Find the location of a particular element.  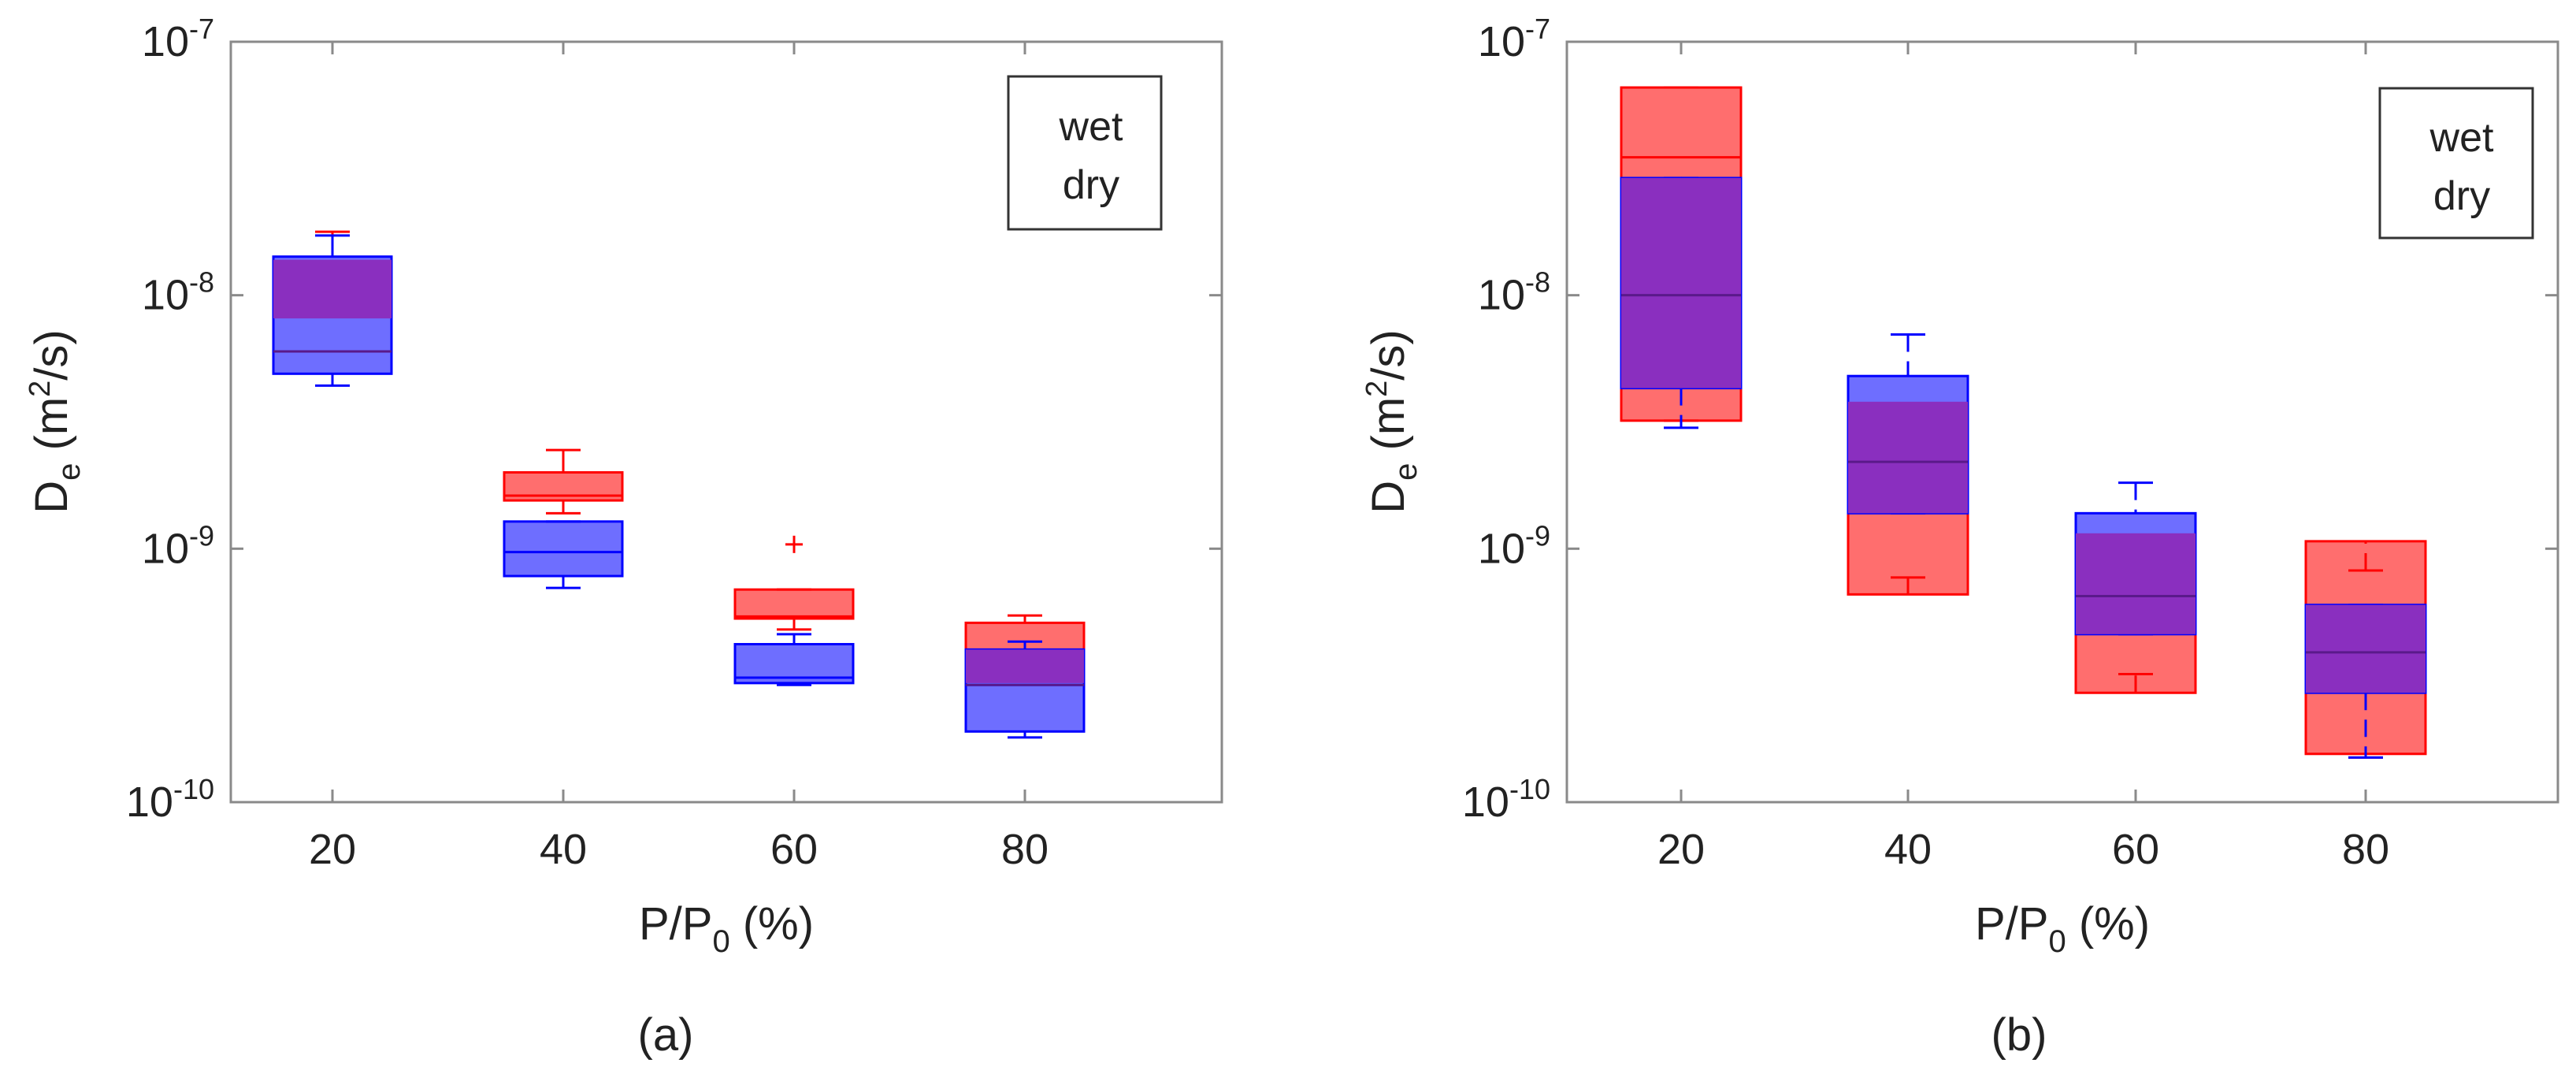

box-dry-body is located at coordinates (794, 604).